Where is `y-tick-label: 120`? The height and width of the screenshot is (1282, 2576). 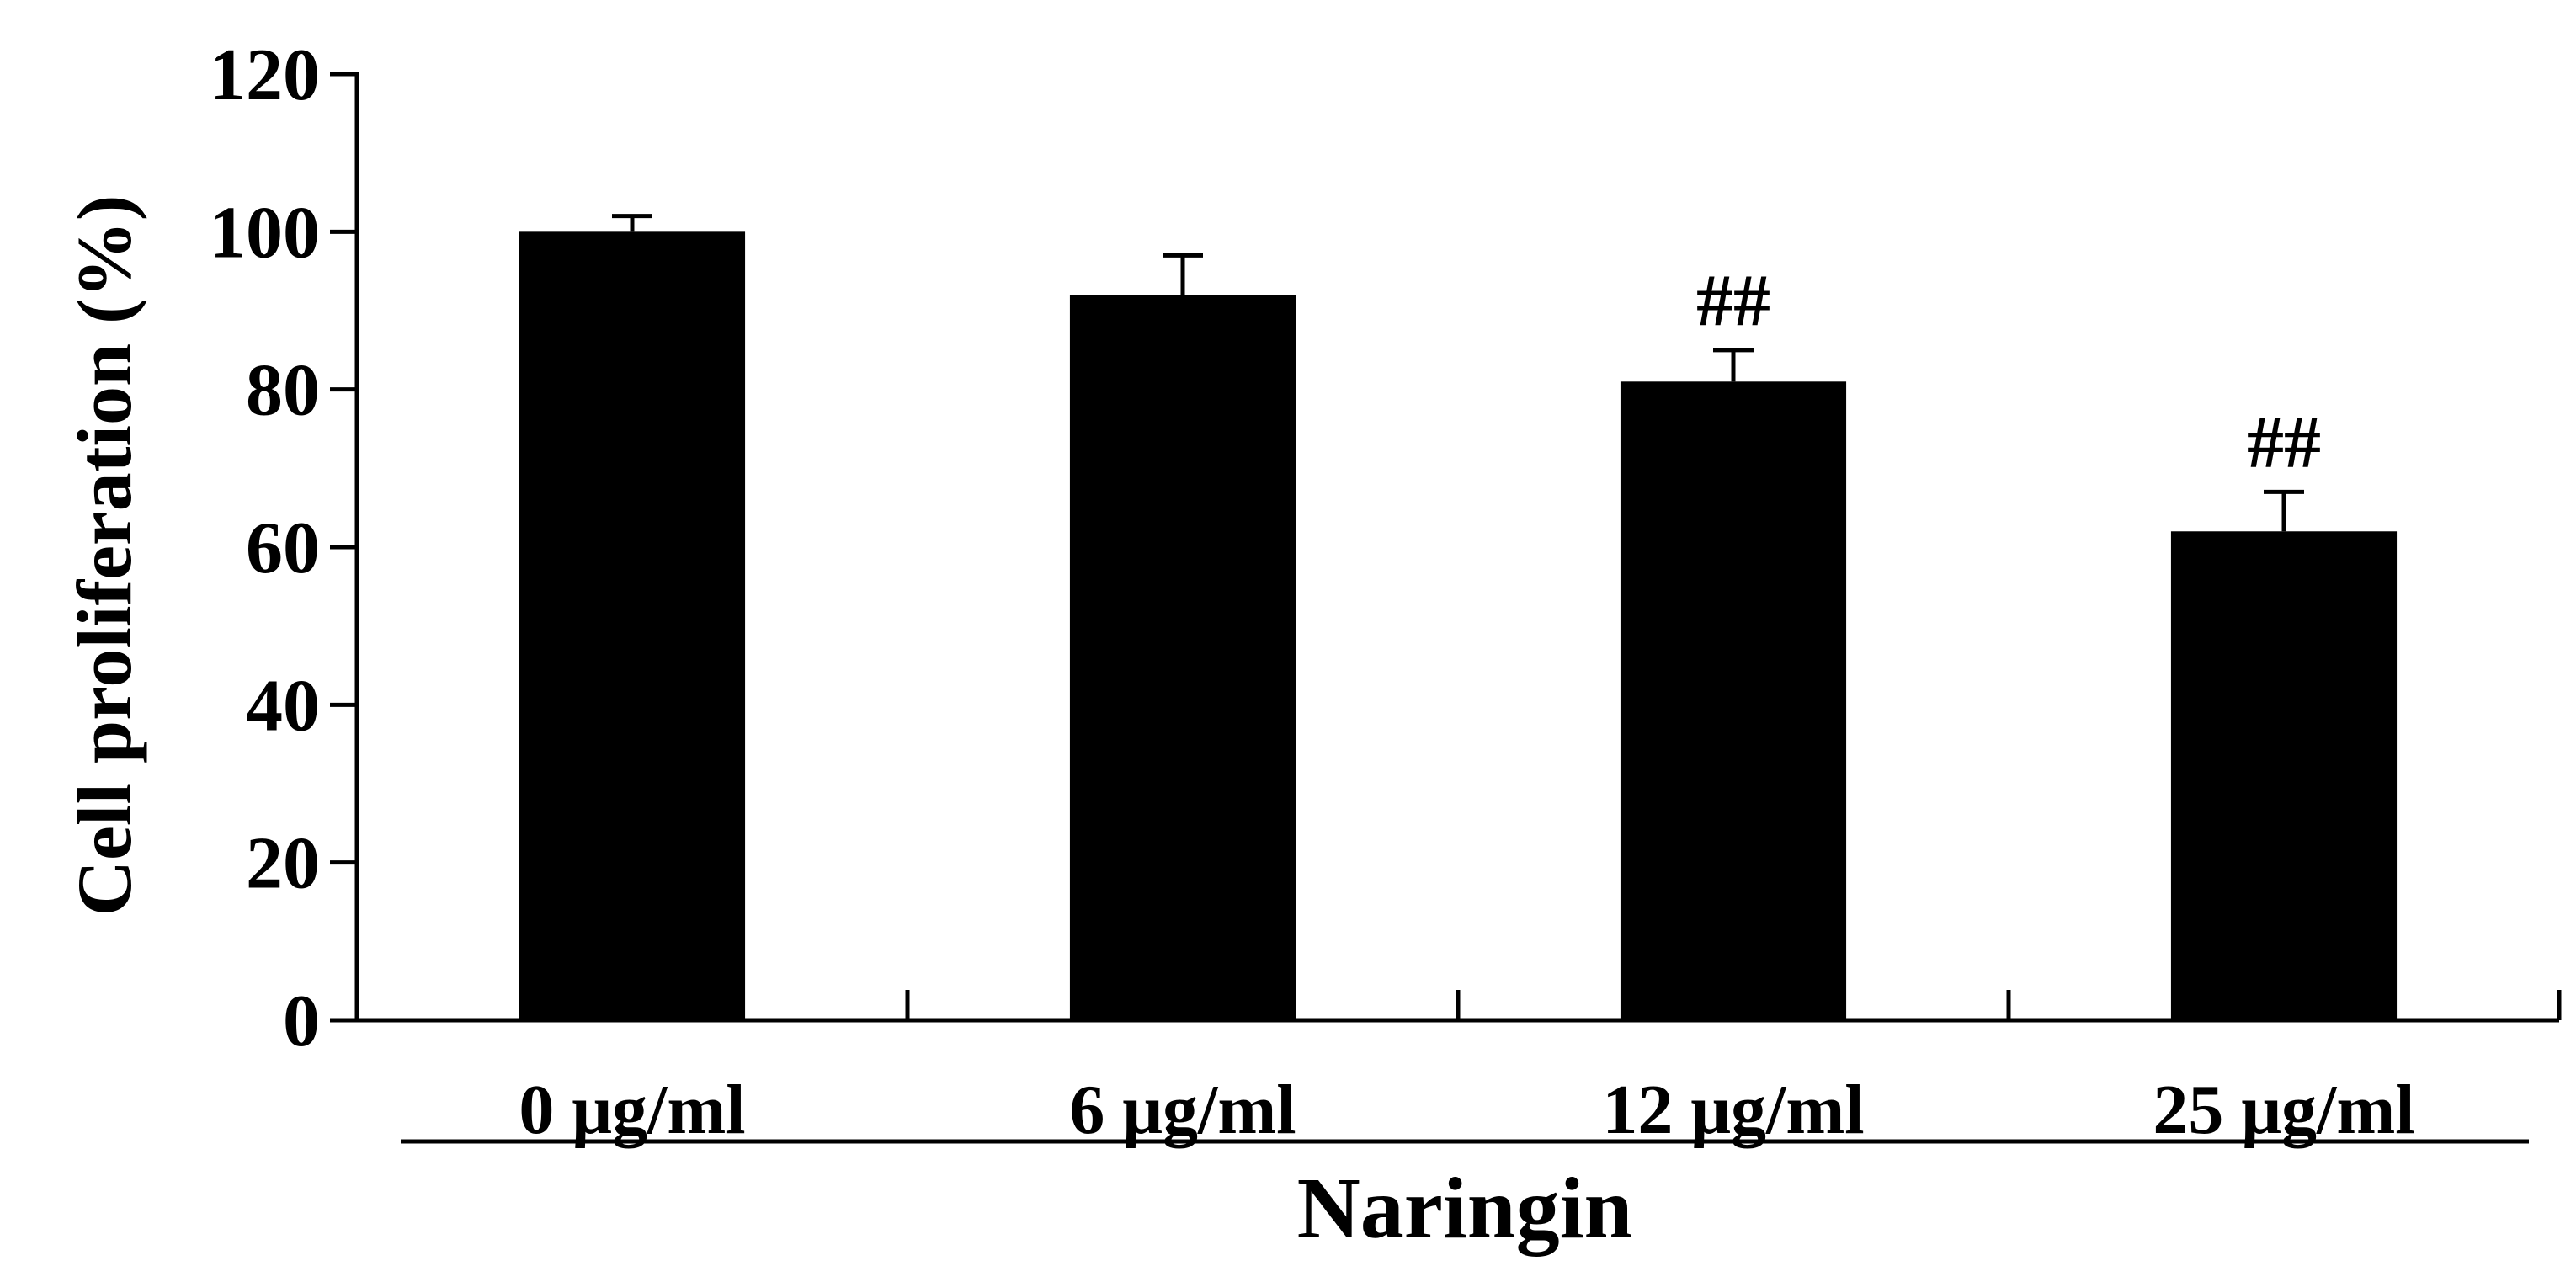 y-tick-label: 120 is located at coordinates (265, 75).